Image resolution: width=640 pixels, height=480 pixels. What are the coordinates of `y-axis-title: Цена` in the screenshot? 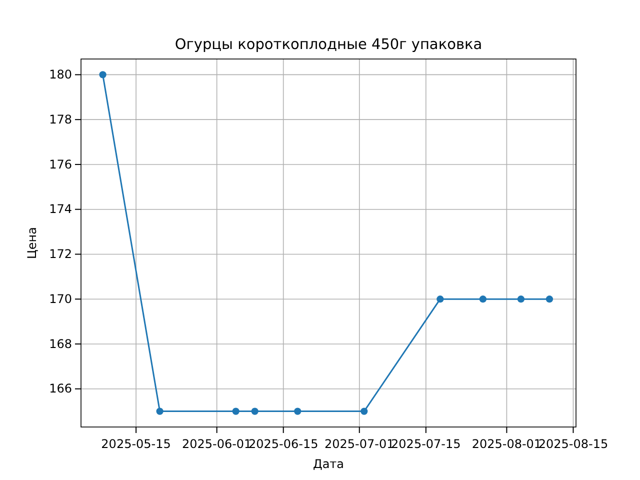 It's located at (32, 243).